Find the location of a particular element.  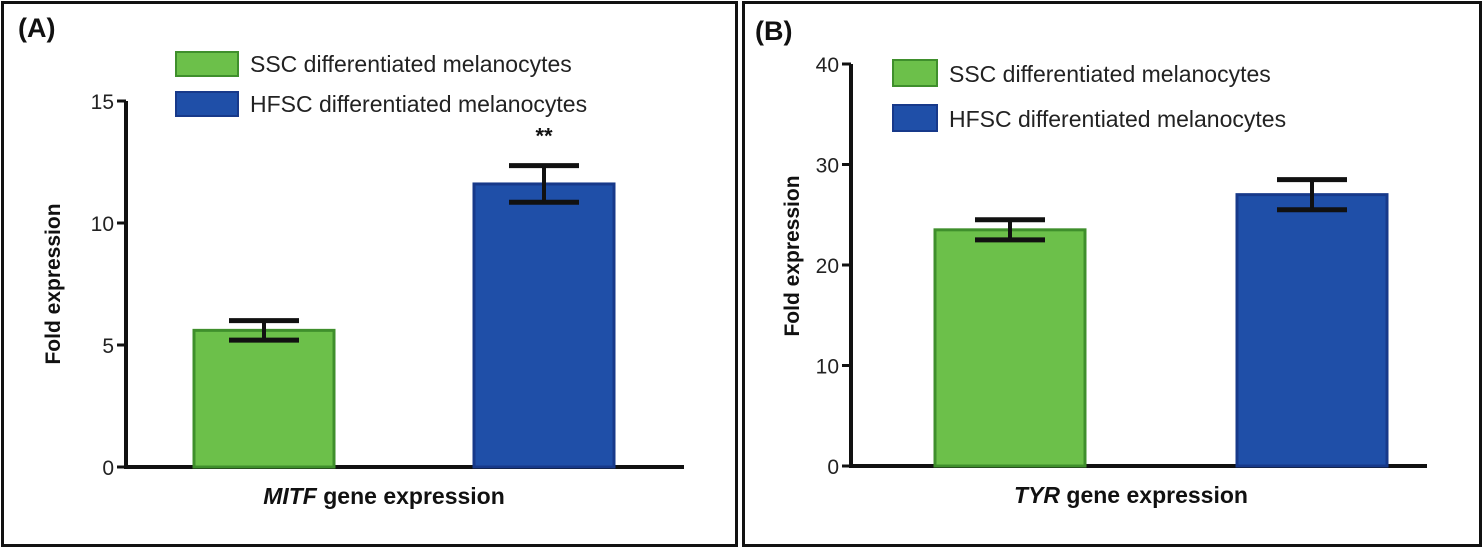

significance-annotation: ** is located at coordinates (544, 136).